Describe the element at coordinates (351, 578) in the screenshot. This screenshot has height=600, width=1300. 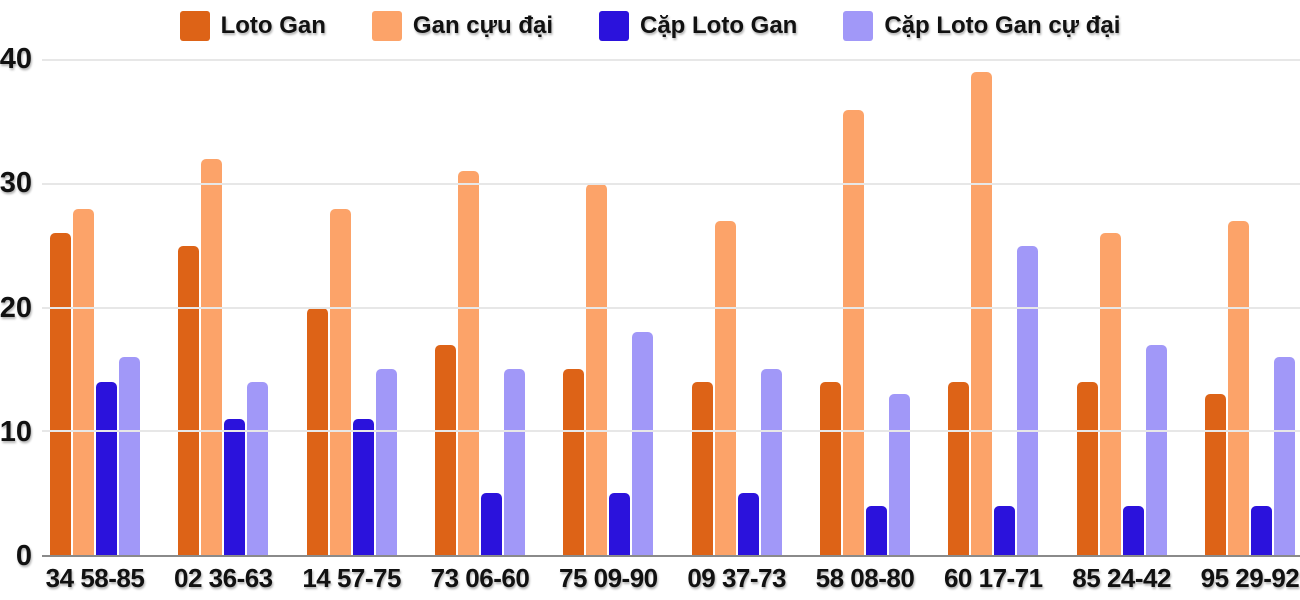
I see `x-tick-label-2: 14 57-75` at that location.